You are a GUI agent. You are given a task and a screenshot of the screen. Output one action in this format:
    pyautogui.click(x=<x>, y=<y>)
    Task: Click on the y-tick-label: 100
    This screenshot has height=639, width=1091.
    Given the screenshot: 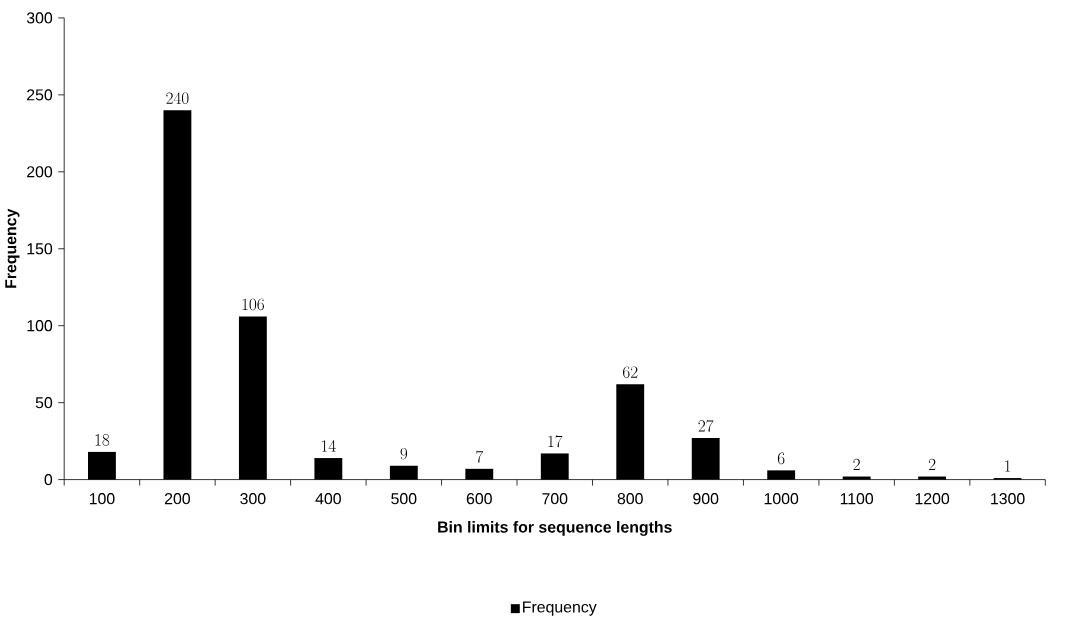 What is the action you would take?
    pyautogui.click(x=40, y=326)
    